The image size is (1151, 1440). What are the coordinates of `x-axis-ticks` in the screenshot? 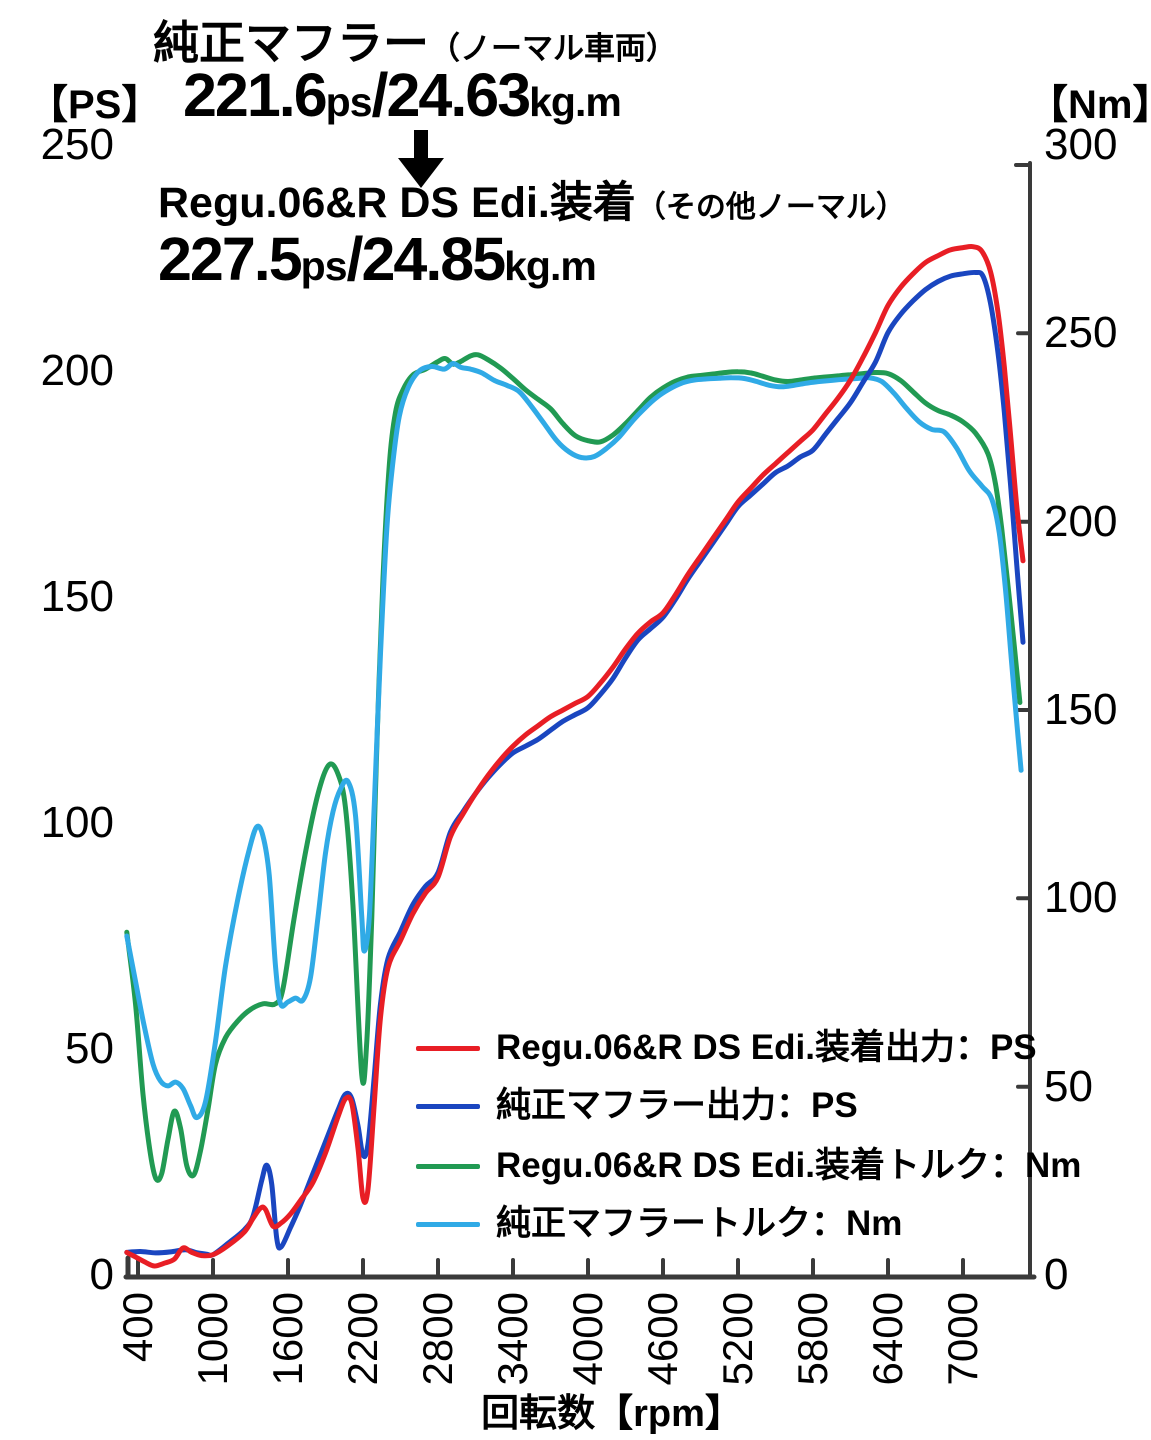 It's located at (550, 1267).